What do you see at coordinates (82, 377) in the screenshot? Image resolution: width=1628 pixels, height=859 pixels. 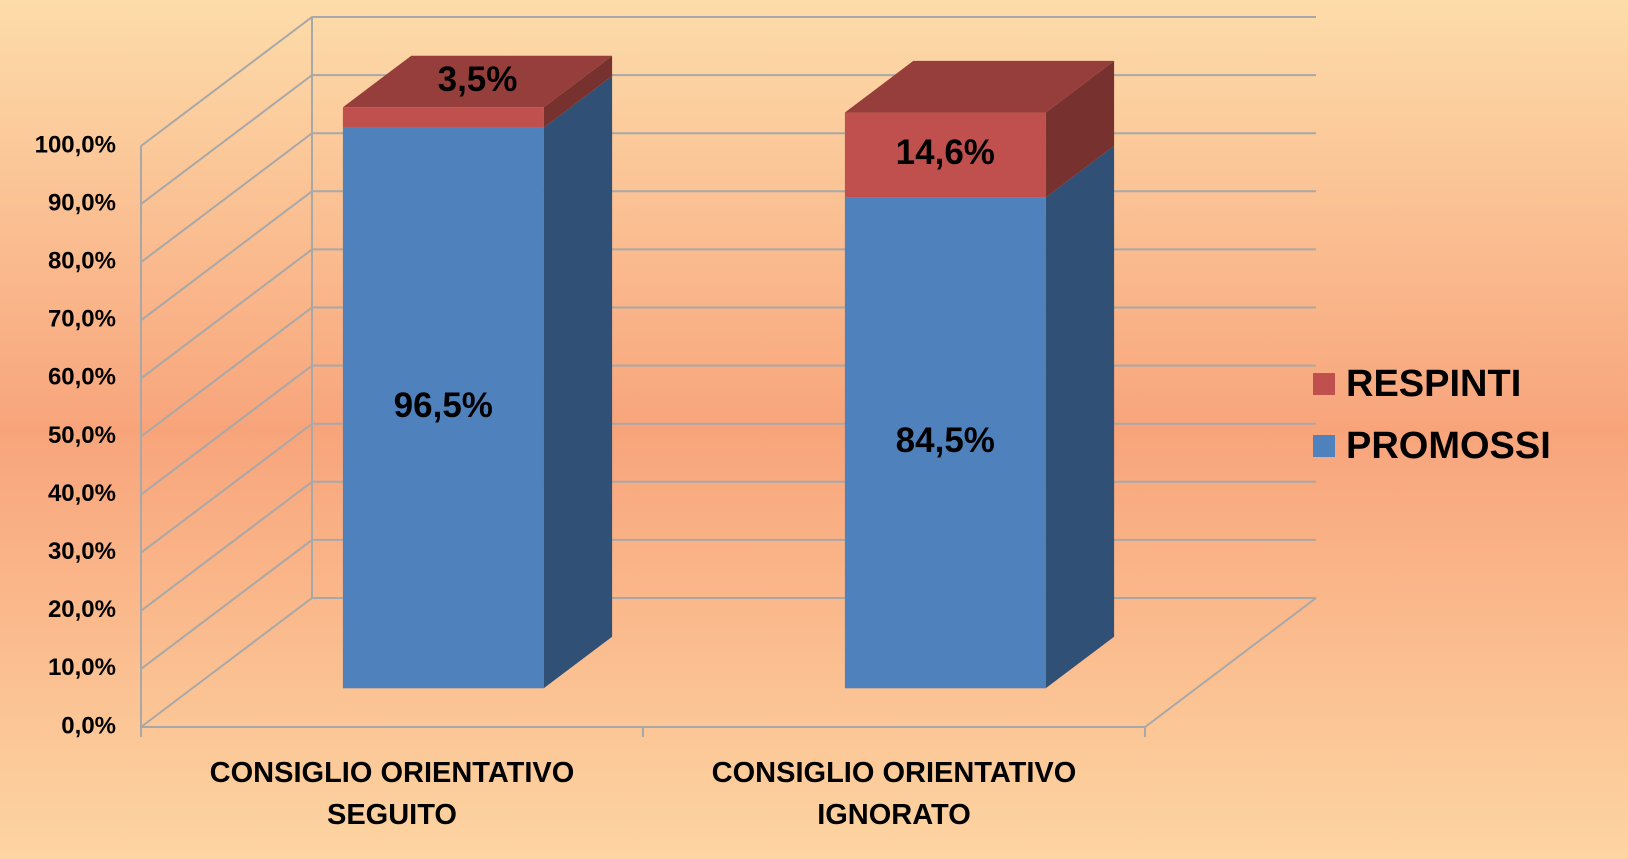 I see `y-tick-label: 60,0%` at bounding box center [82, 377].